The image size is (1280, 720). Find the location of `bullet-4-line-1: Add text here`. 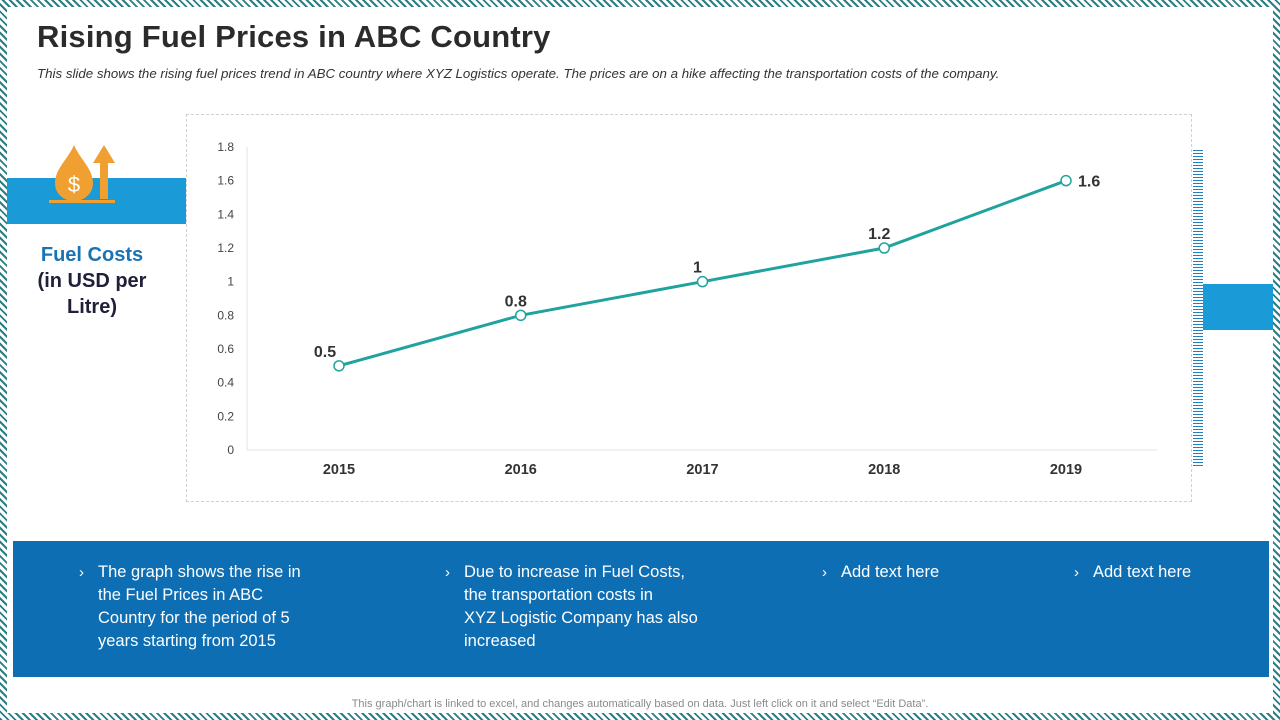

bullet-4-line-1: Add text here is located at coordinates (1142, 572).